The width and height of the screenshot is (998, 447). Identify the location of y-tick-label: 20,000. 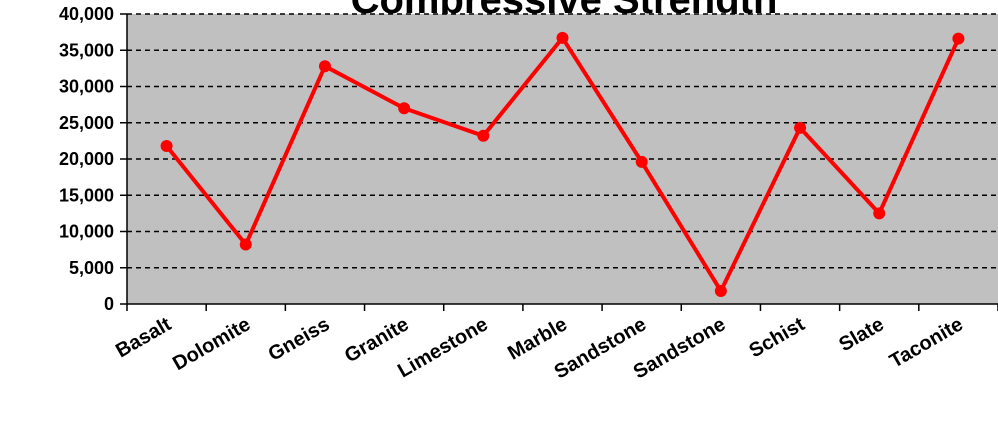
(86, 159).